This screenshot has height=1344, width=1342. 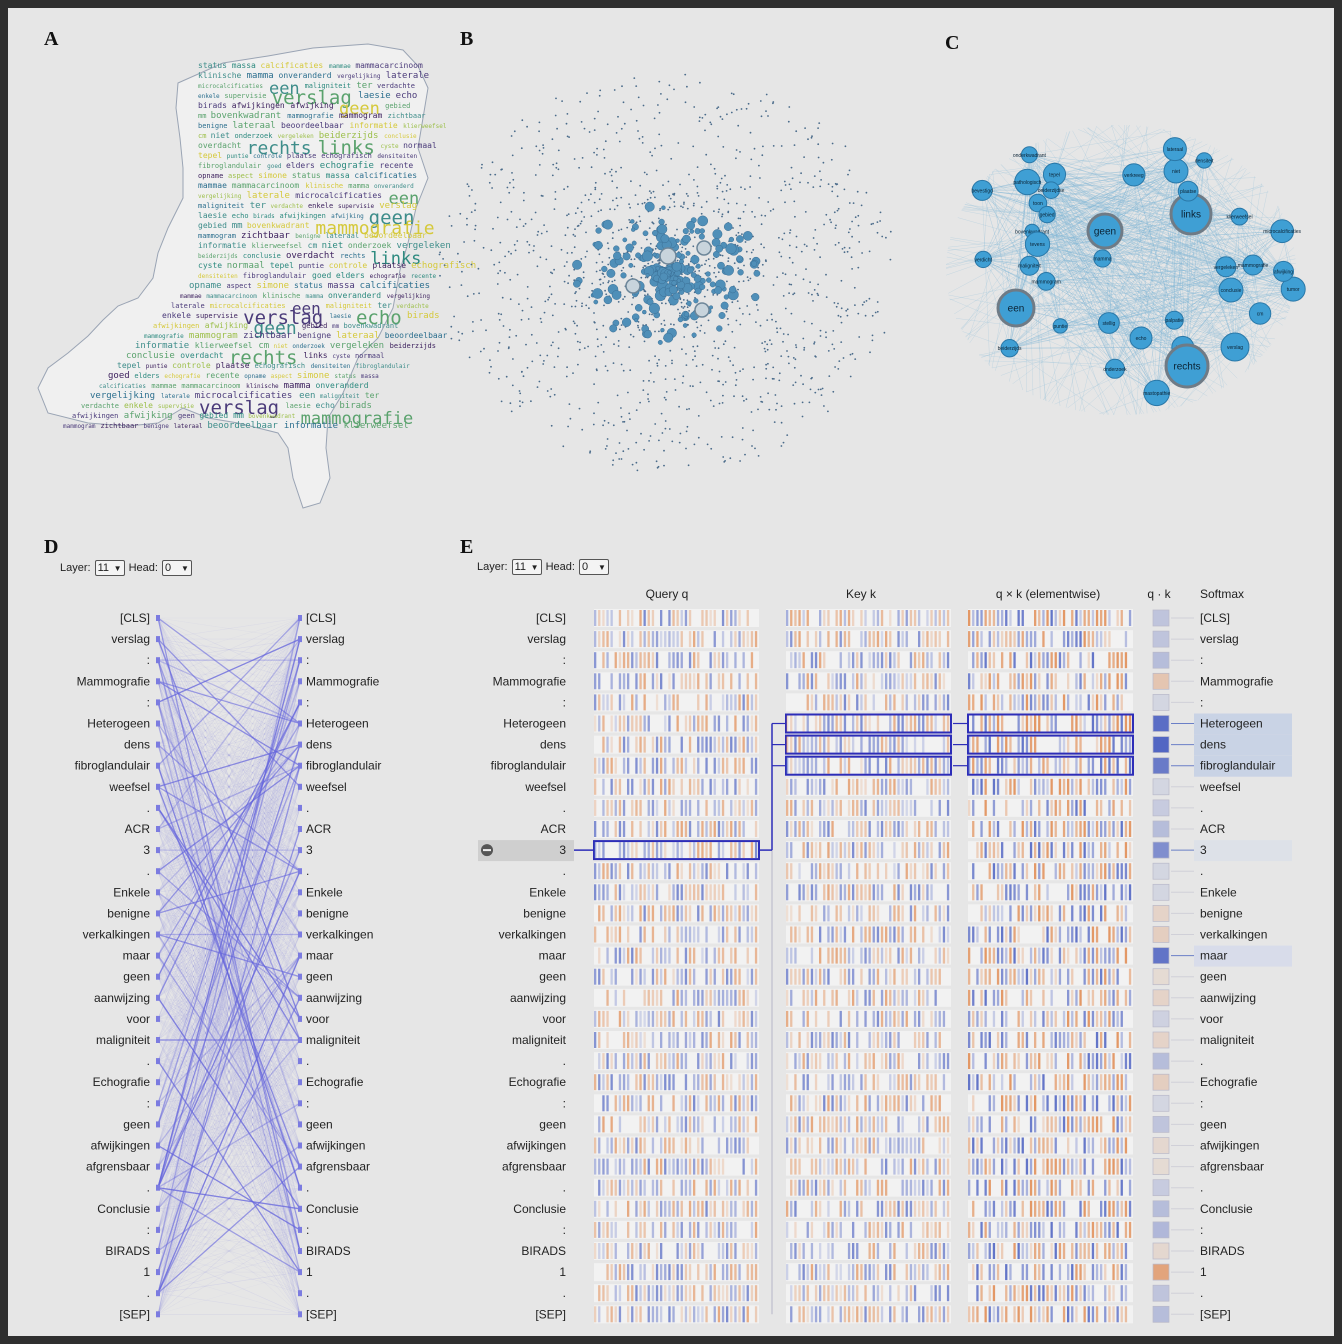 What do you see at coordinates (1239, 218) in the screenshot?
I see `network-node-label: klierweefsel` at bounding box center [1239, 218].